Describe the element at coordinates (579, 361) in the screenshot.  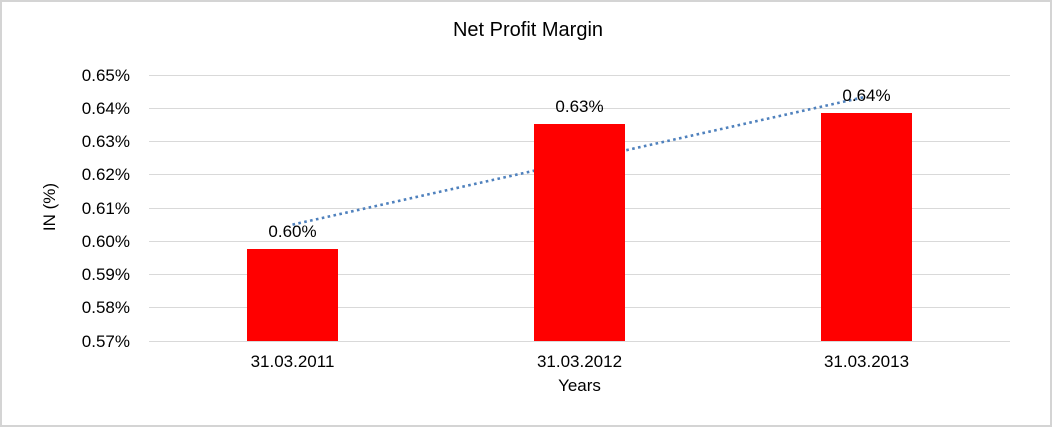
I see `x-tick-label: 31.03.2012` at that location.